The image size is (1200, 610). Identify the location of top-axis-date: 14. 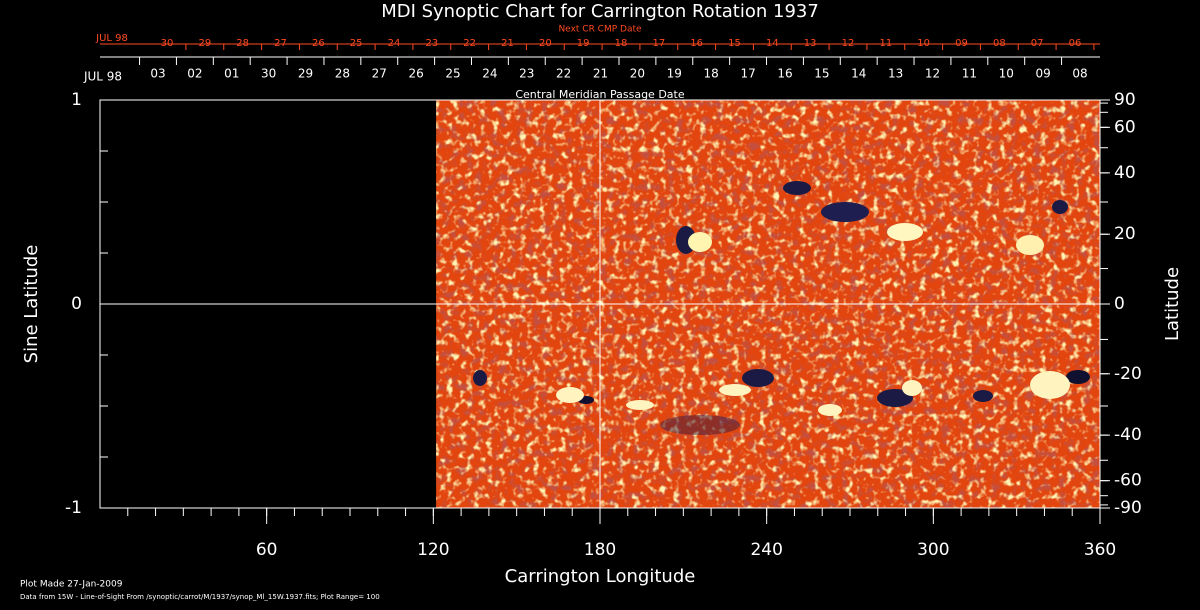
(858, 74).